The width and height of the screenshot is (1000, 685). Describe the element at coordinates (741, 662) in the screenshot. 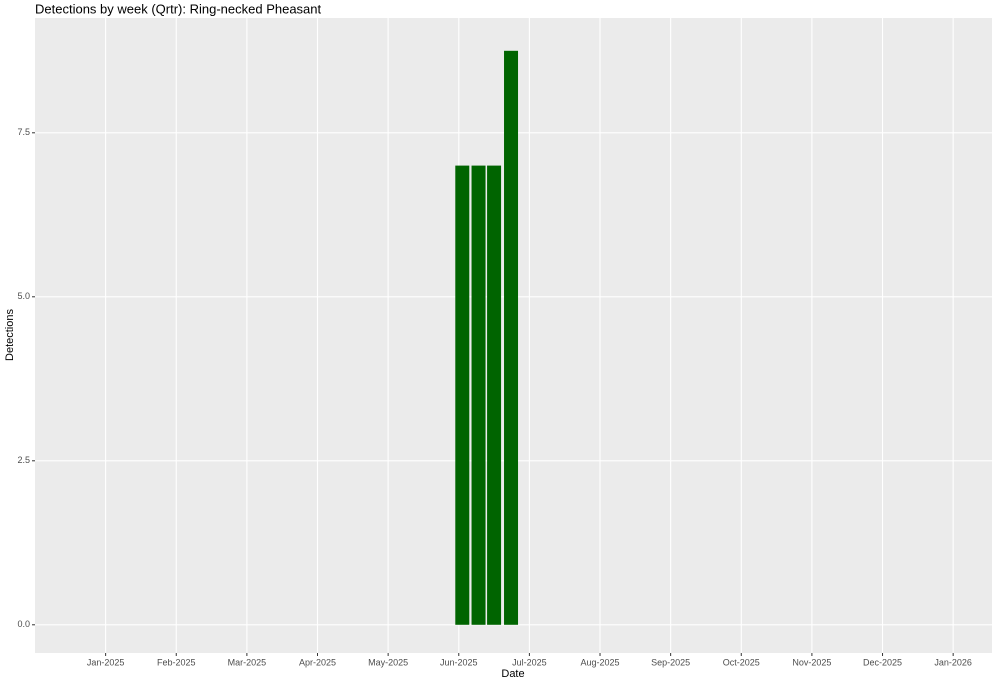

I see `x-tick-label: Oct-2025` at that location.